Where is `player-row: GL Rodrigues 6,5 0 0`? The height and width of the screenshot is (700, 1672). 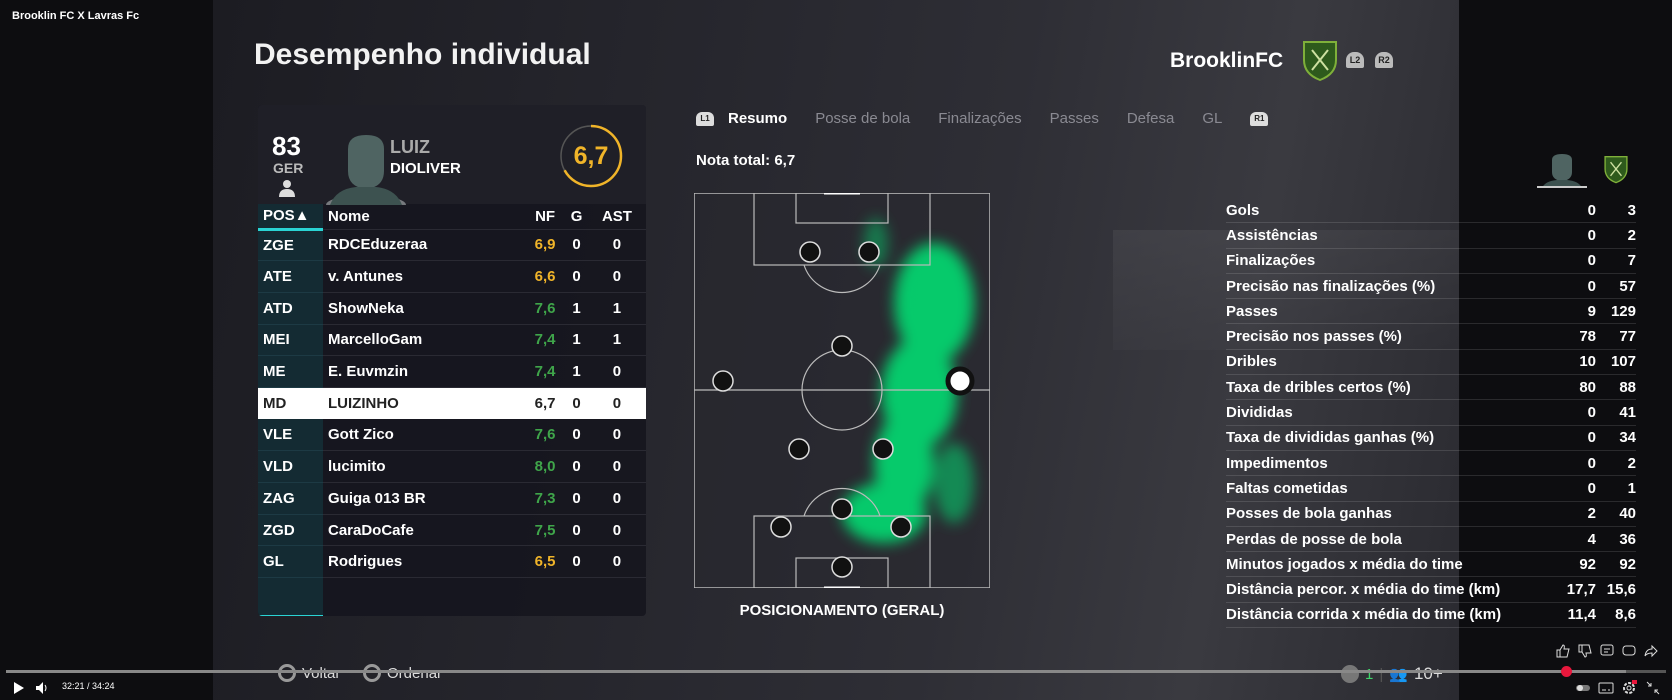
player-row: GL Rodrigues 6,5 0 0 is located at coordinates (452, 562).